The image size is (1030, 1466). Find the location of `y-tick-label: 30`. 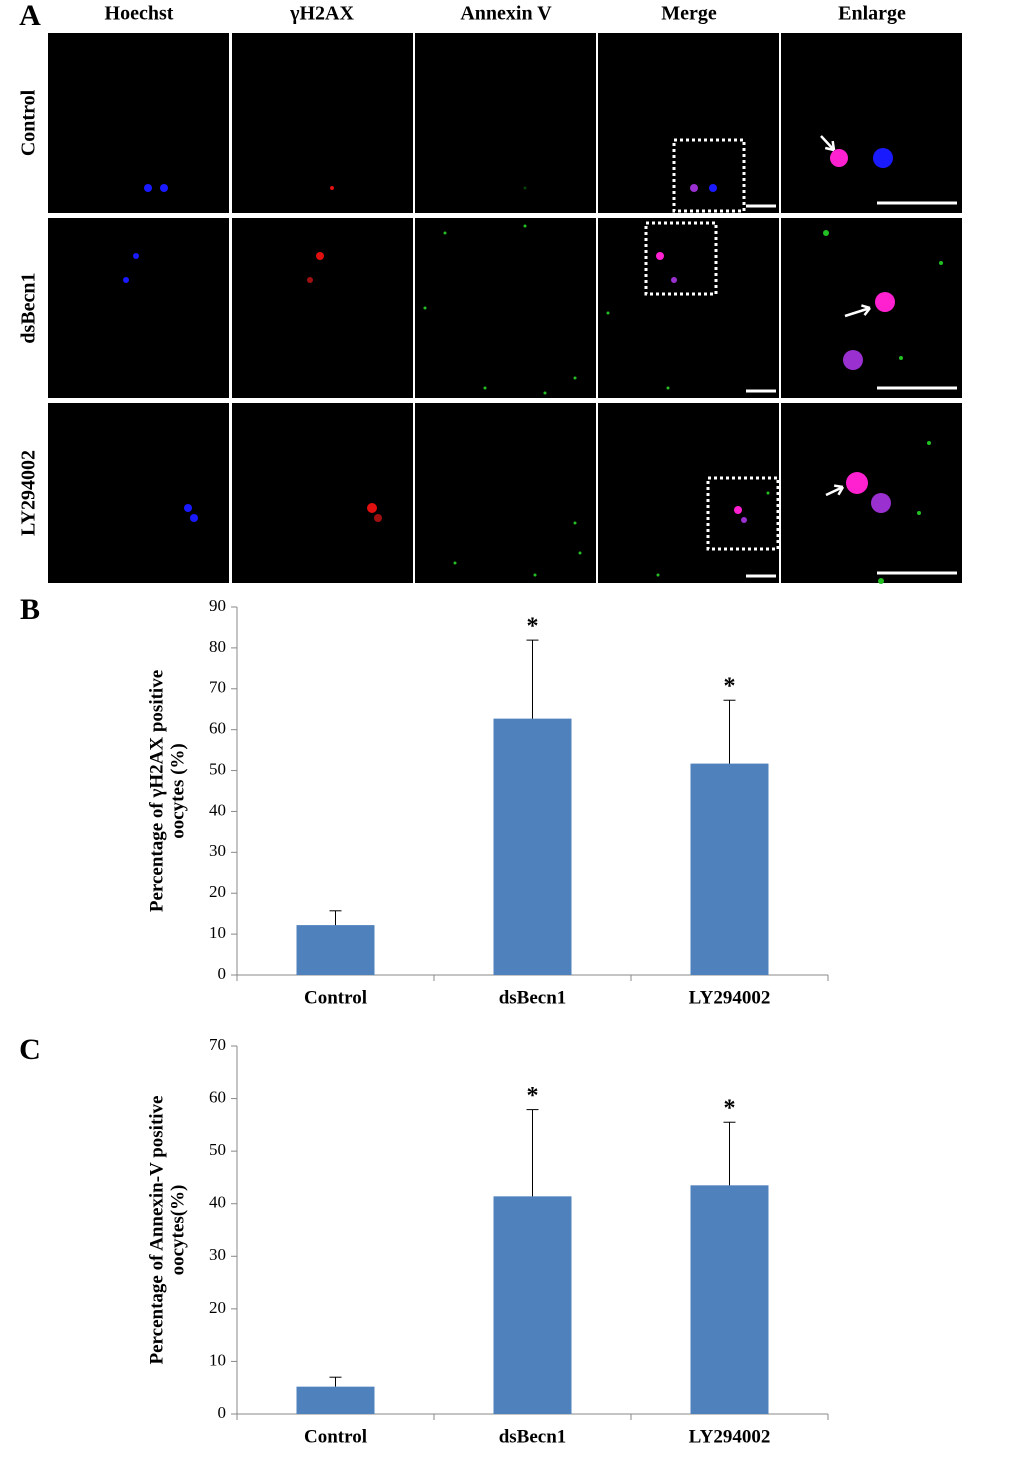

y-tick-label: 30 is located at coordinates (217, 1254).